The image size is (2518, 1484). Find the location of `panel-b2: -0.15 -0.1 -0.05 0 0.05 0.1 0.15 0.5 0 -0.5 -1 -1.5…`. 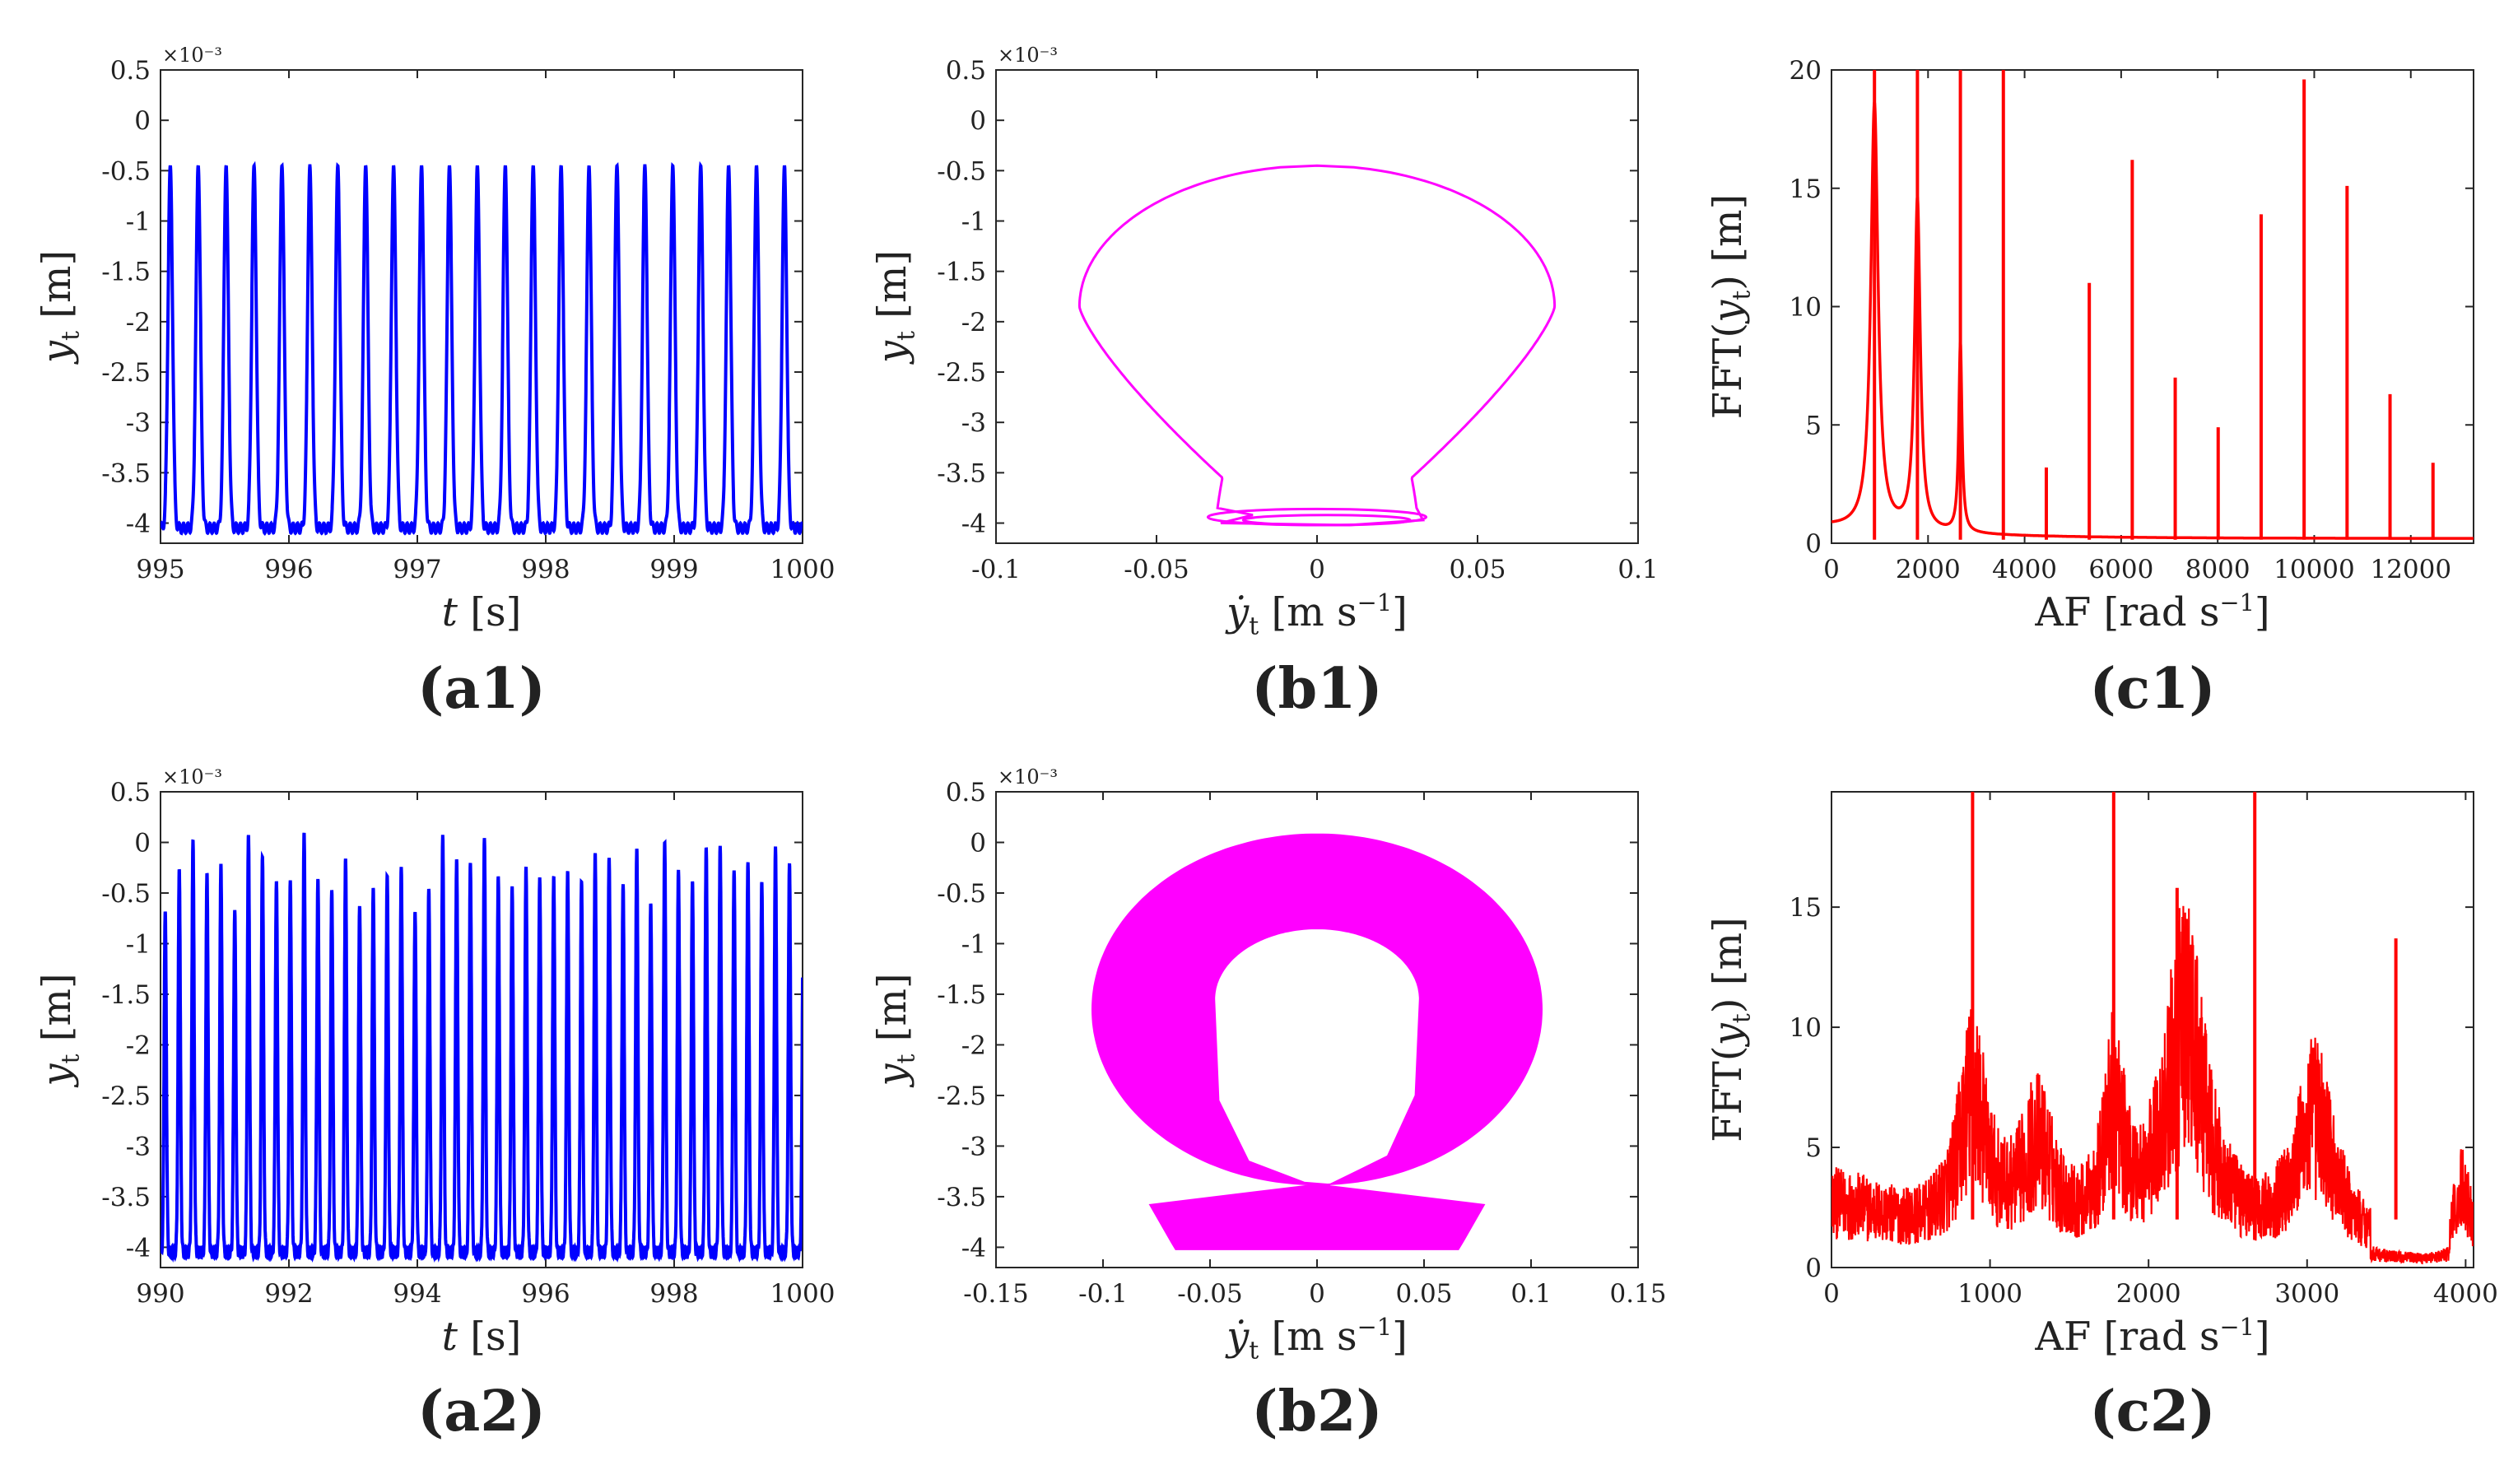

panel-b2: -0.15 -0.1 -0.05 0 0.05 0.1 0.15 0.5 0 -0.5 -1 -1.5… is located at coordinates (1268, 1104).